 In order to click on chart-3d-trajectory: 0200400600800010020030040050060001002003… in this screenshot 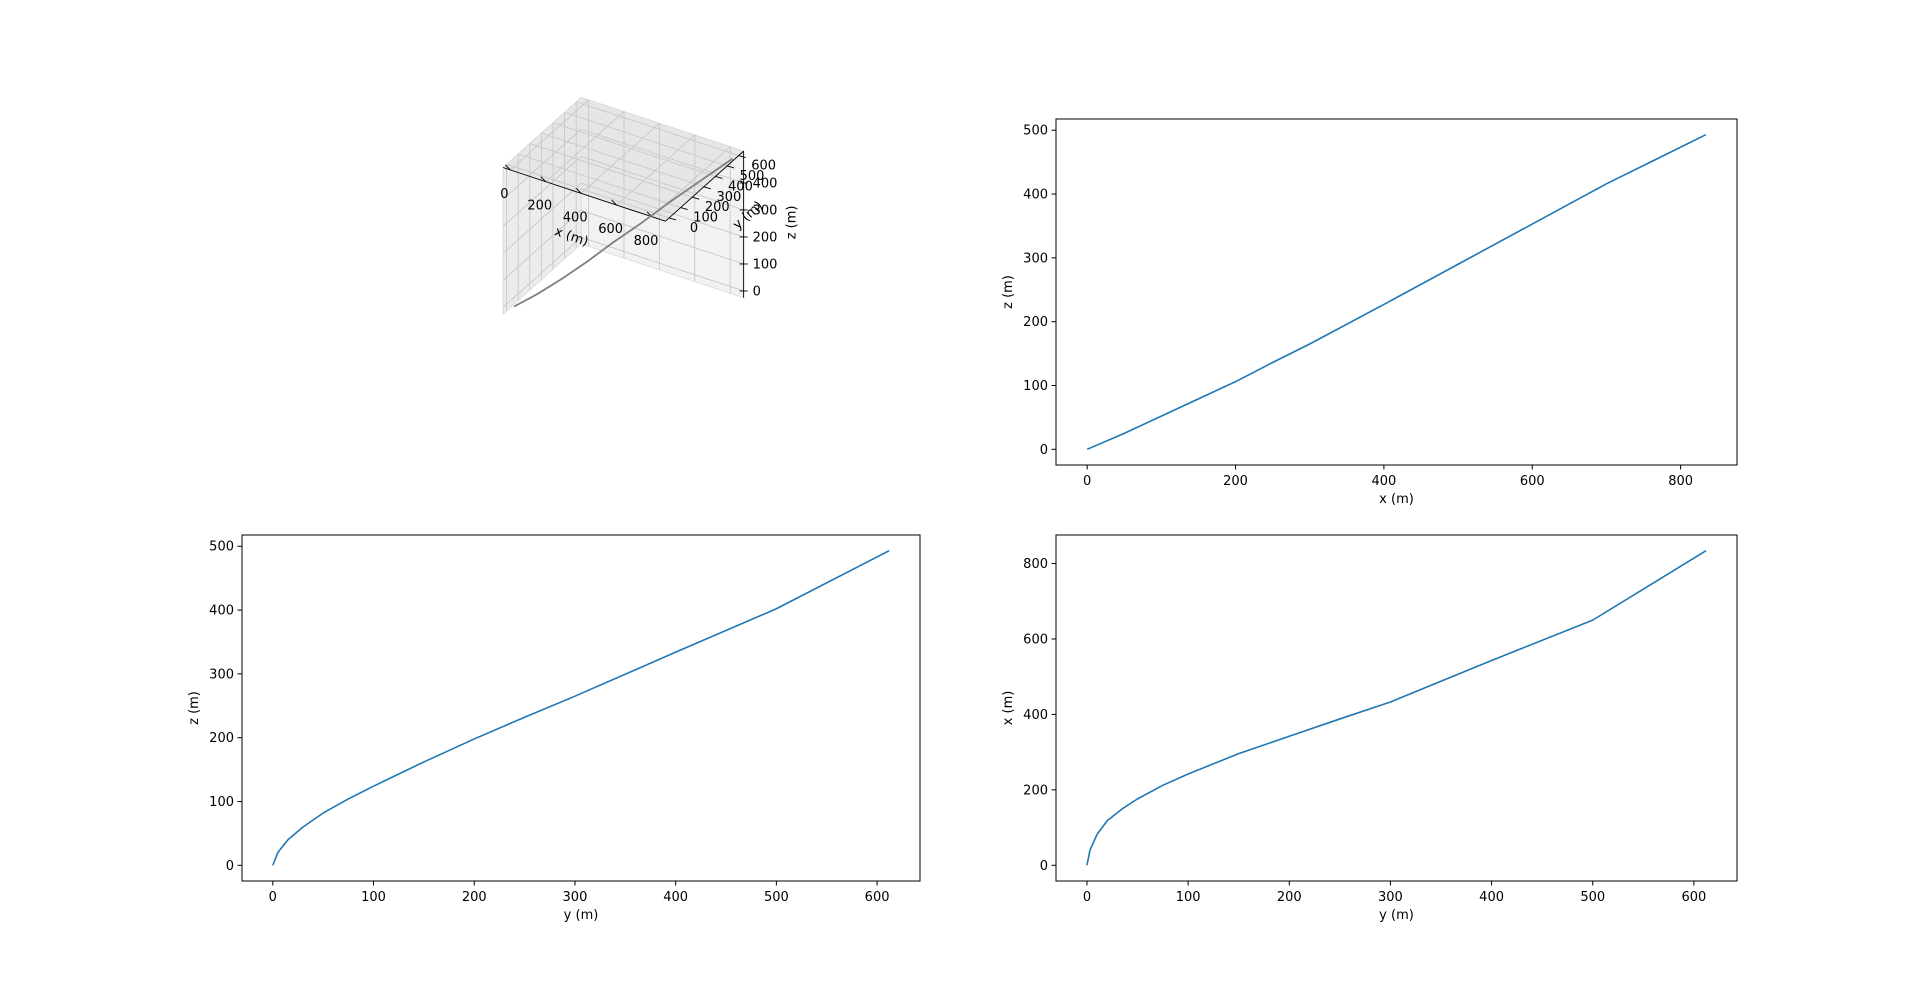, I will do `click(650, 205)`.